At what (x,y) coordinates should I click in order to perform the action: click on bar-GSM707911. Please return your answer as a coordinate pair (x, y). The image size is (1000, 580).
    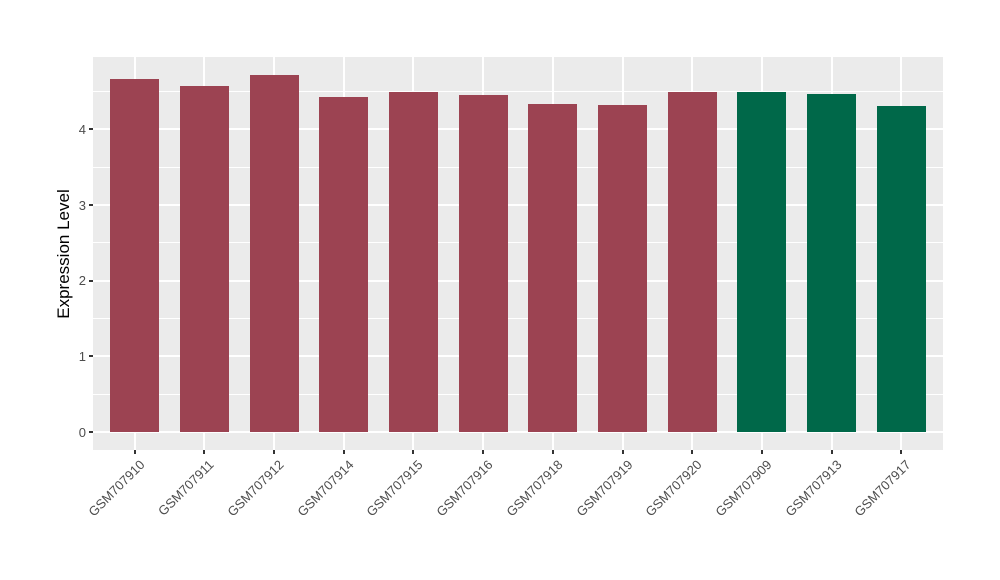
    Looking at the image, I should click on (204, 259).